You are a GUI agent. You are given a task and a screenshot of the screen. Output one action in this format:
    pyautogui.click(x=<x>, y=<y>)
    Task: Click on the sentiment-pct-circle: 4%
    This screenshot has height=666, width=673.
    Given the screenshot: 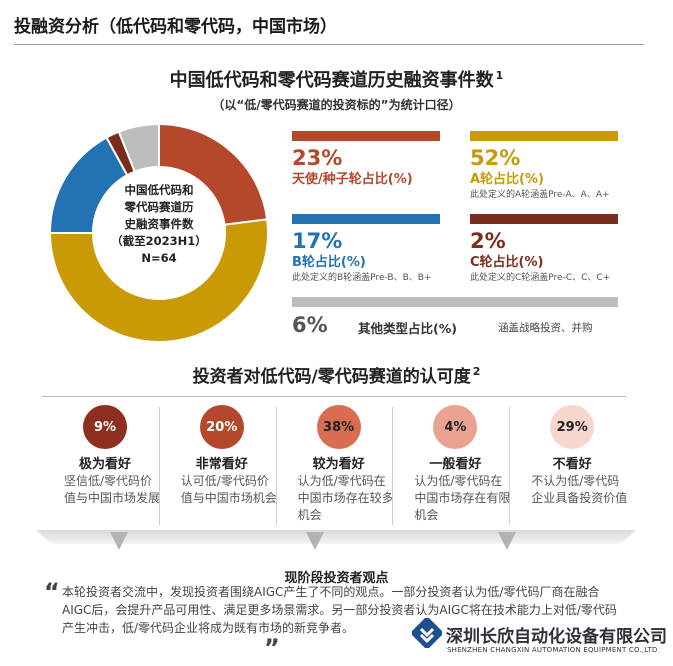 What is the action you would take?
    pyautogui.click(x=455, y=427)
    